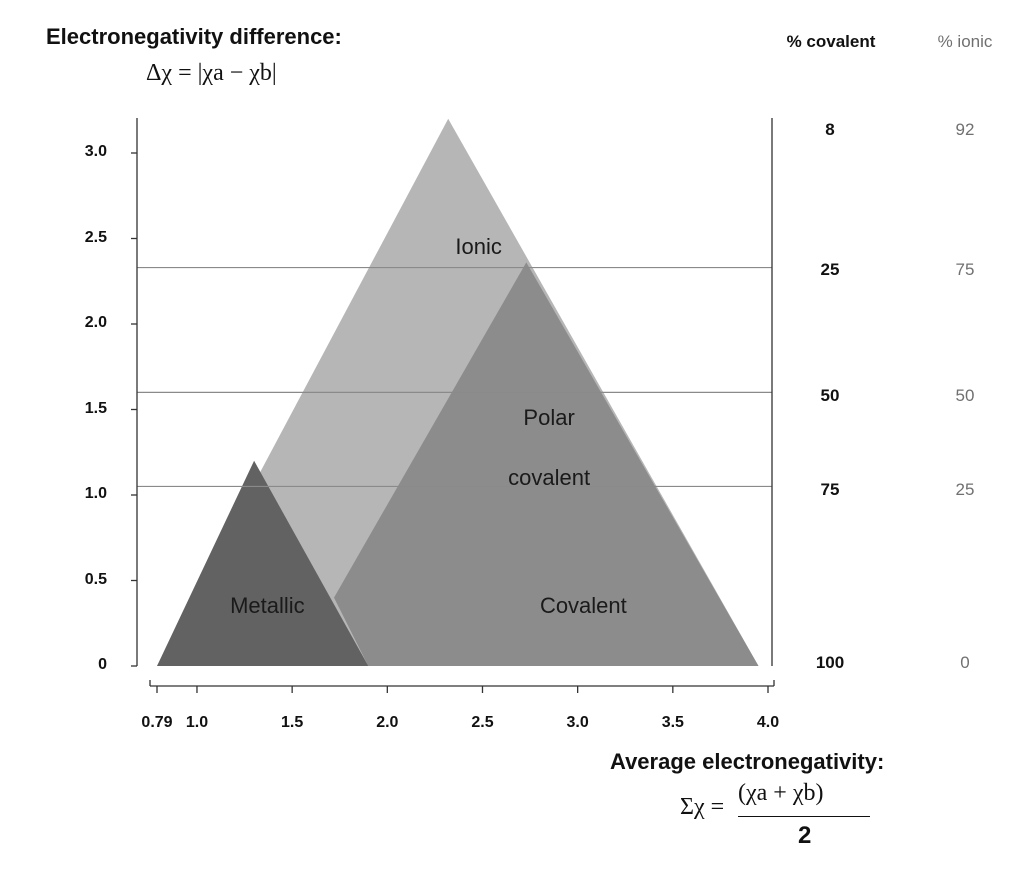  What do you see at coordinates (965, 395) in the screenshot?
I see `percent-ionic-value: 50` at bounding box center [965, 395].